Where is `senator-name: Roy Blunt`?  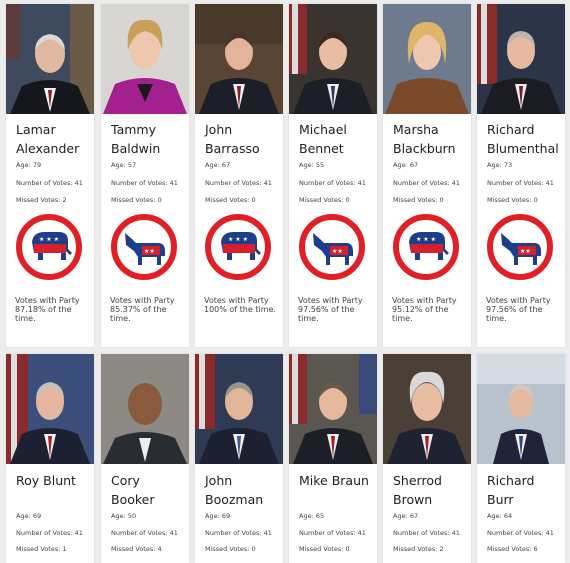
senator-name: Roy Blunt is located at coordinates (46, 480).